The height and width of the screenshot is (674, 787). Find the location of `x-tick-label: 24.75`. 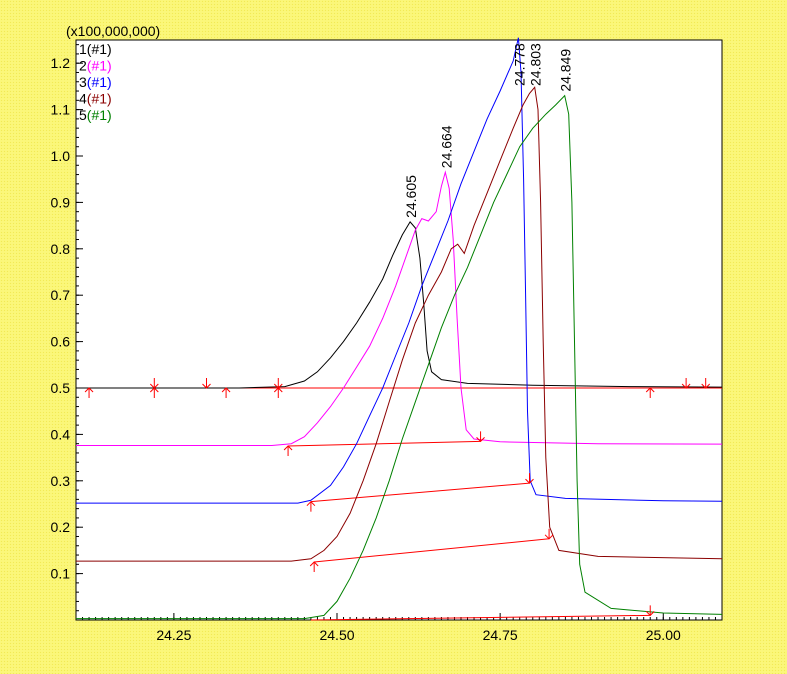

x-tick-label: 24.75 is located at coordinates (500, 635).